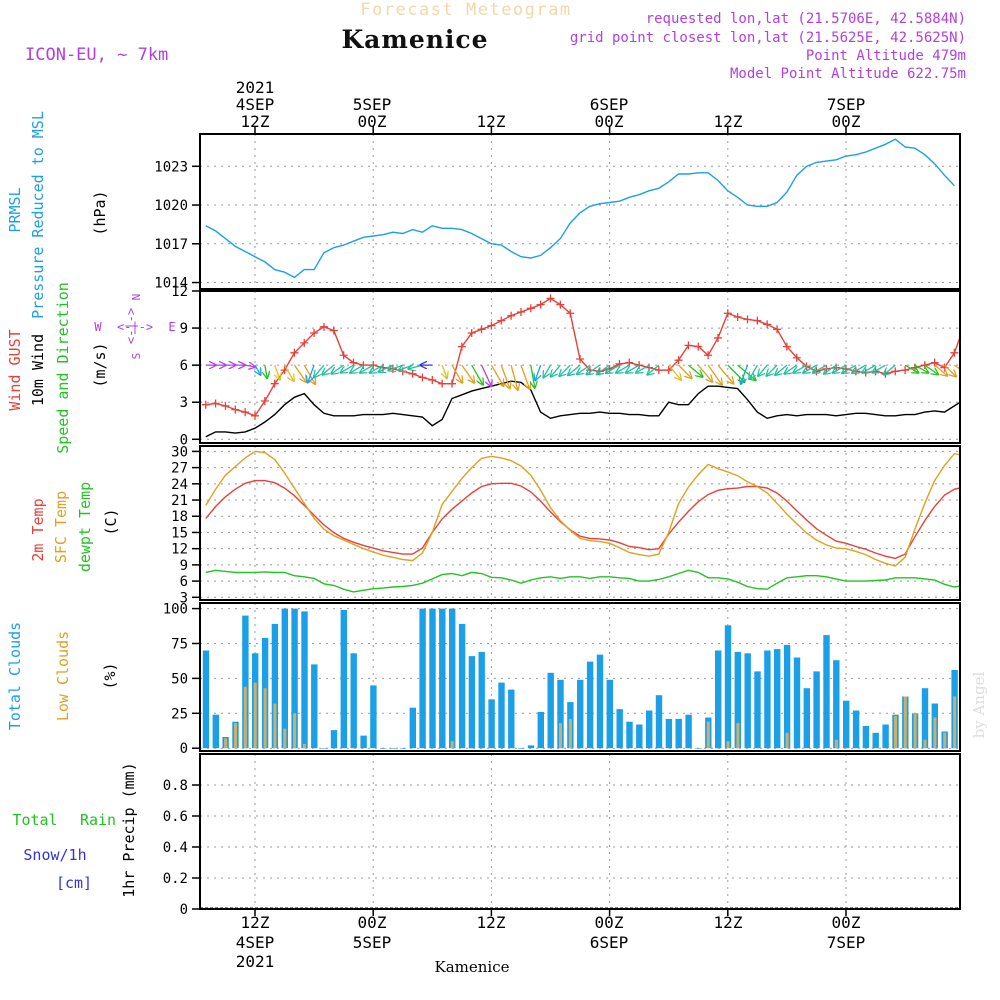 The width and height of the screenshot is (1000, 1000). What do you see at coordinates (175, 848) in the screenshot?
I see `y-tick-label: 0.4` at bounding box center [175, 848].